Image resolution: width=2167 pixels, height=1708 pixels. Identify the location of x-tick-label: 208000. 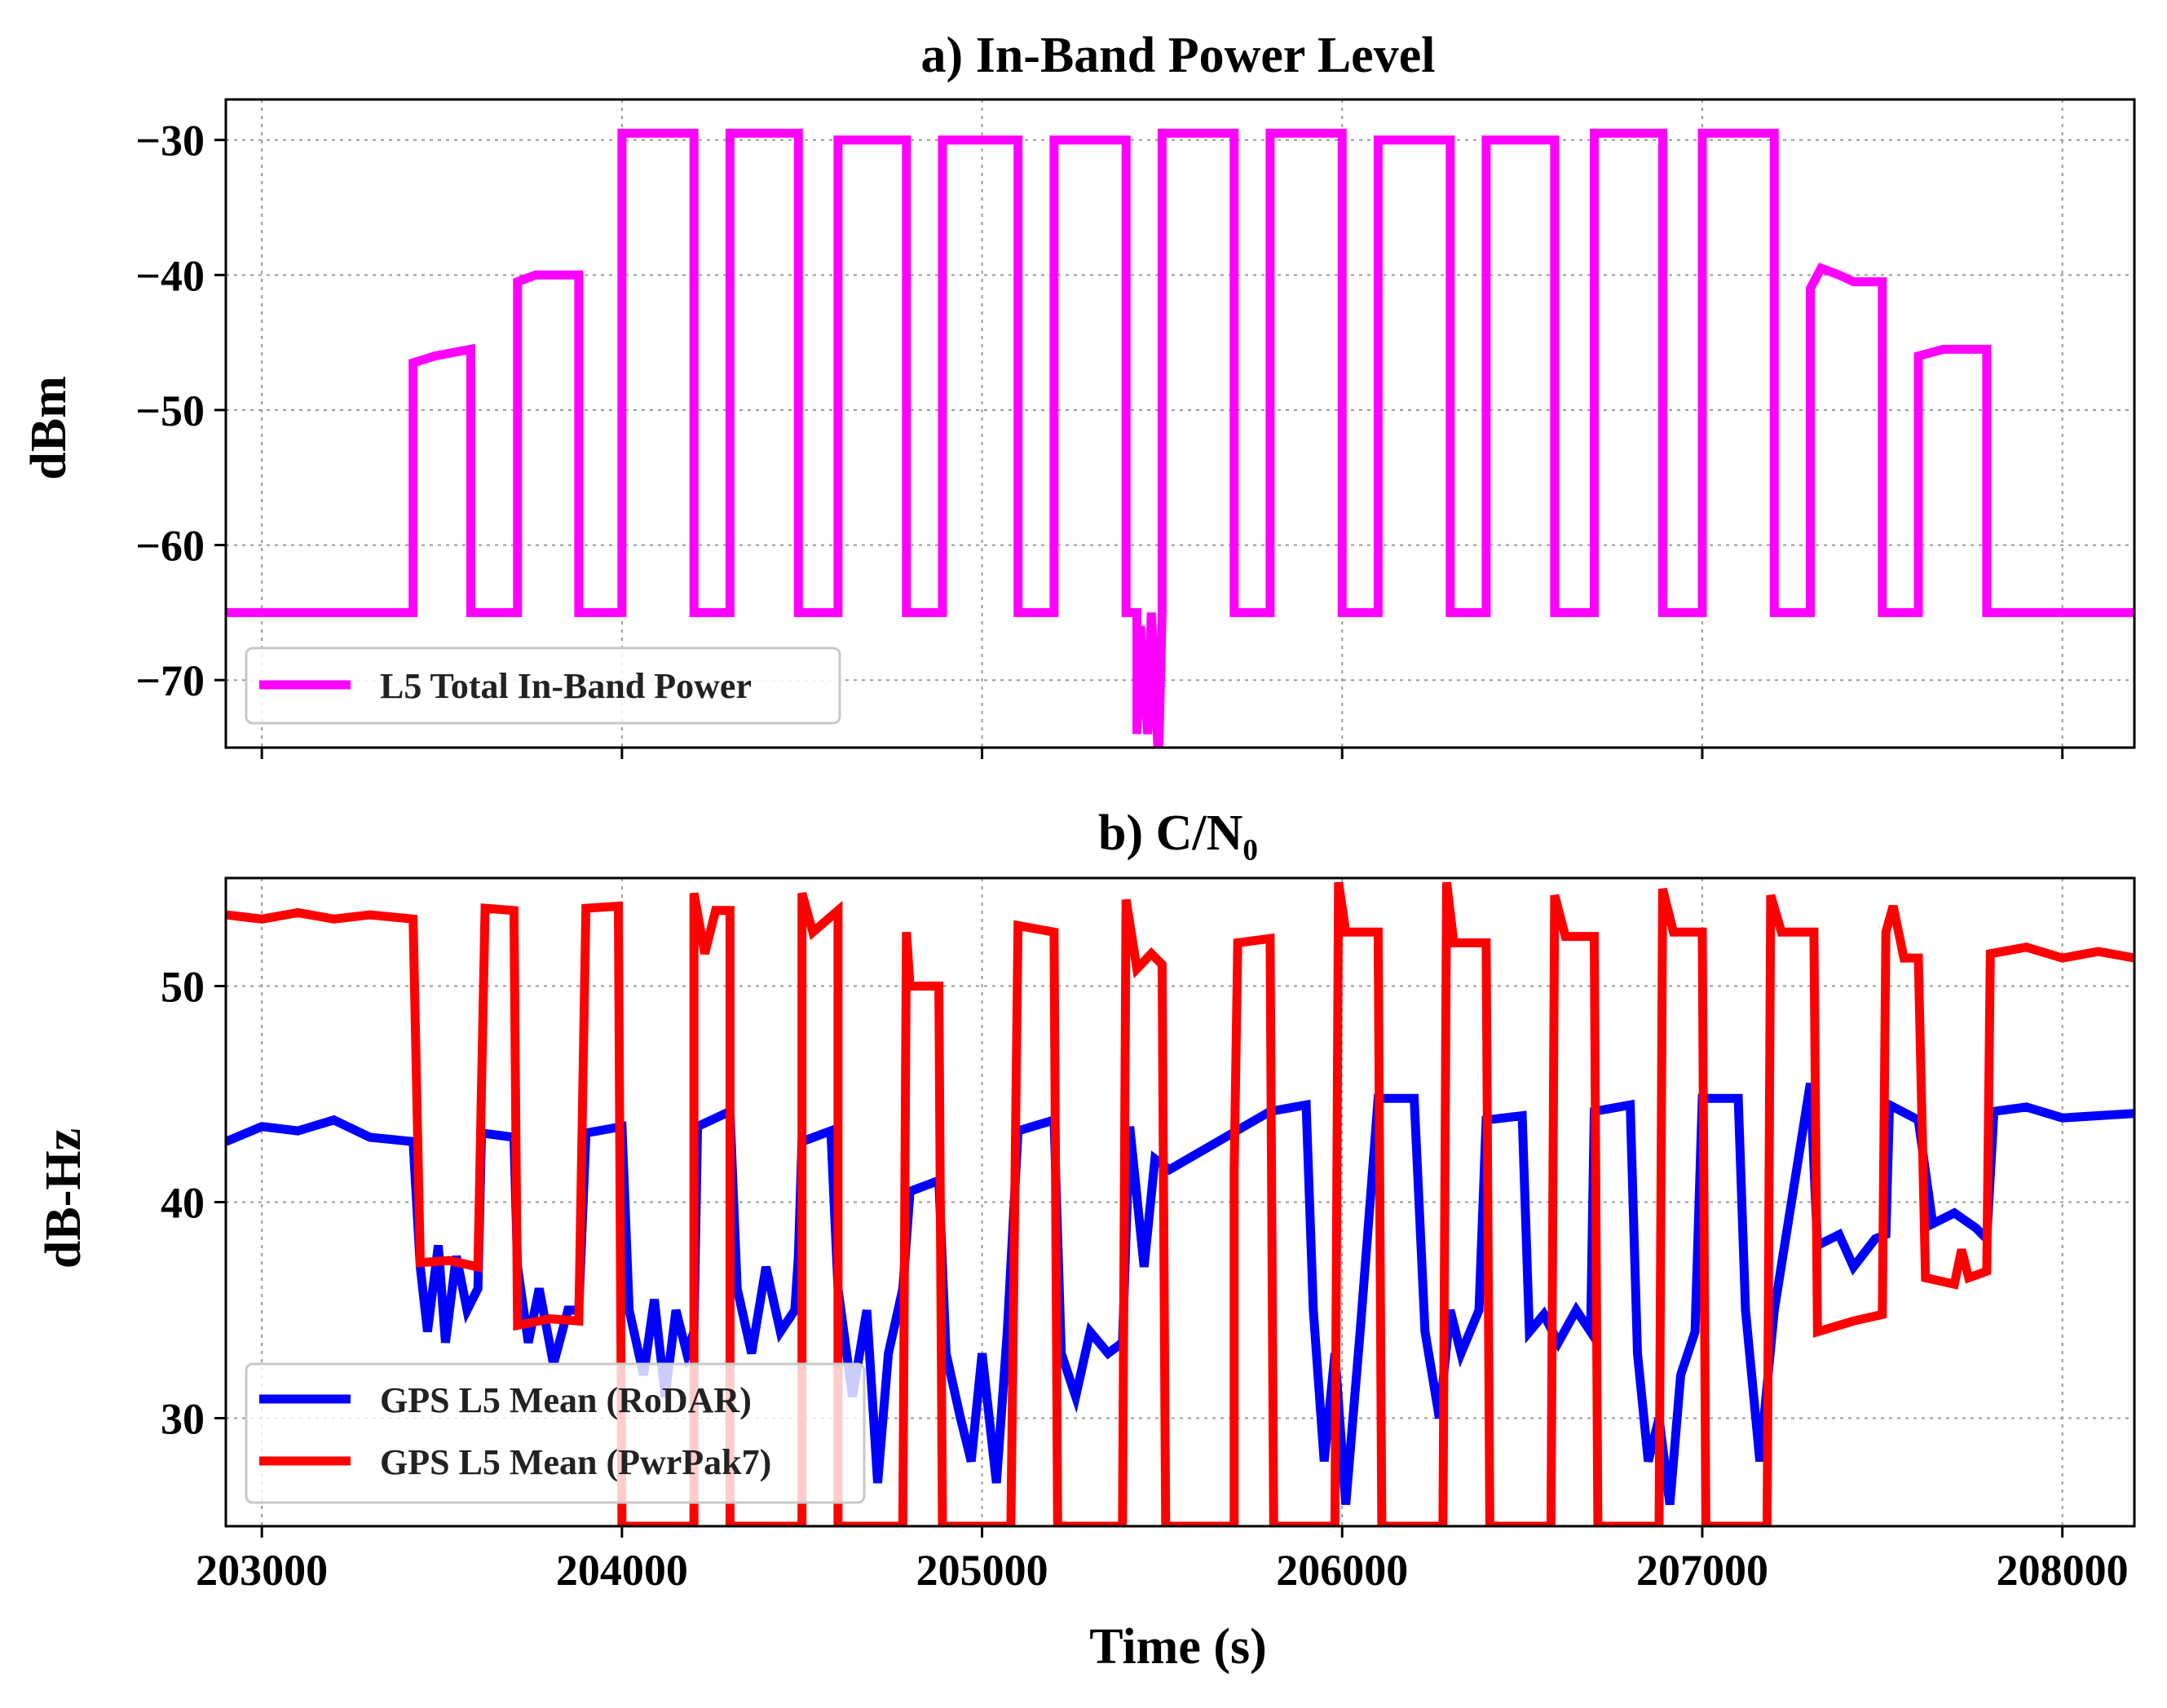
(2063, 1570).